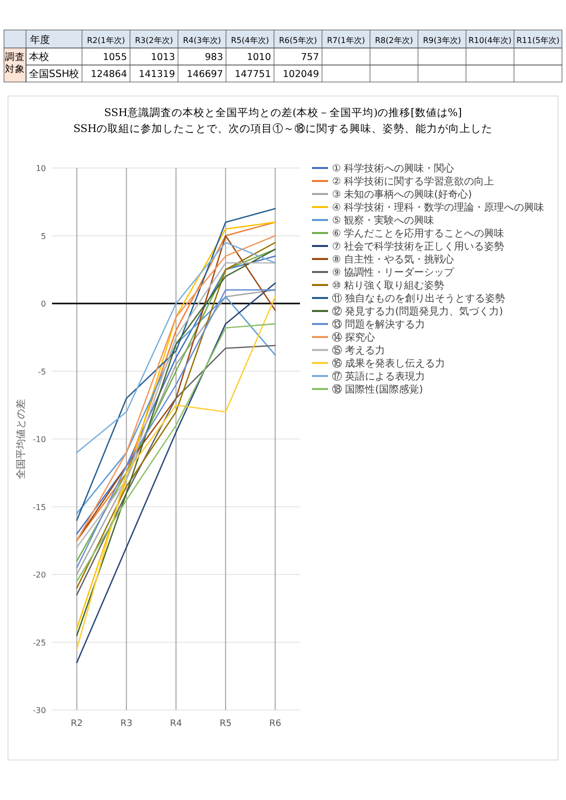 Image resolution: width=566 pixels, height=800 pixels. I want to click on y-tick-label: 0, so click(43, 304).